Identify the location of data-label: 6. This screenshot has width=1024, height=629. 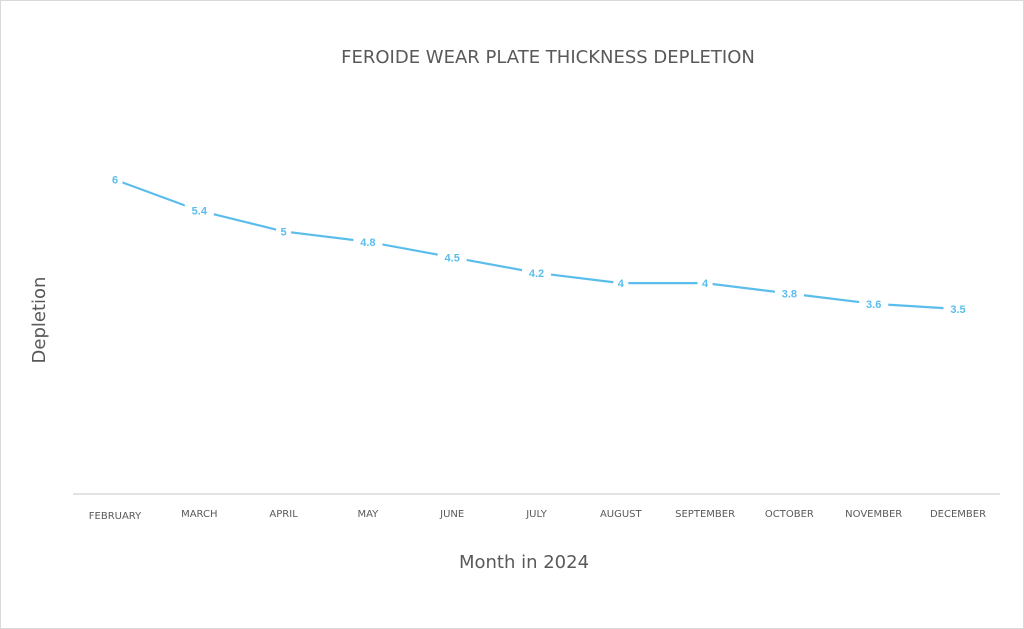
(115, 181).